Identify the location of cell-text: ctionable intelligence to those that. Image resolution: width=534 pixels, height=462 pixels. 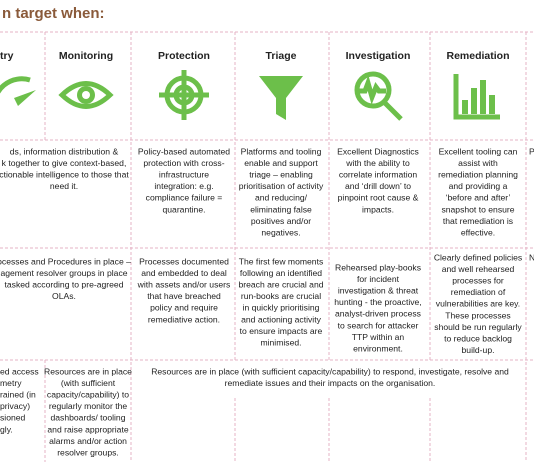
(64, 174).